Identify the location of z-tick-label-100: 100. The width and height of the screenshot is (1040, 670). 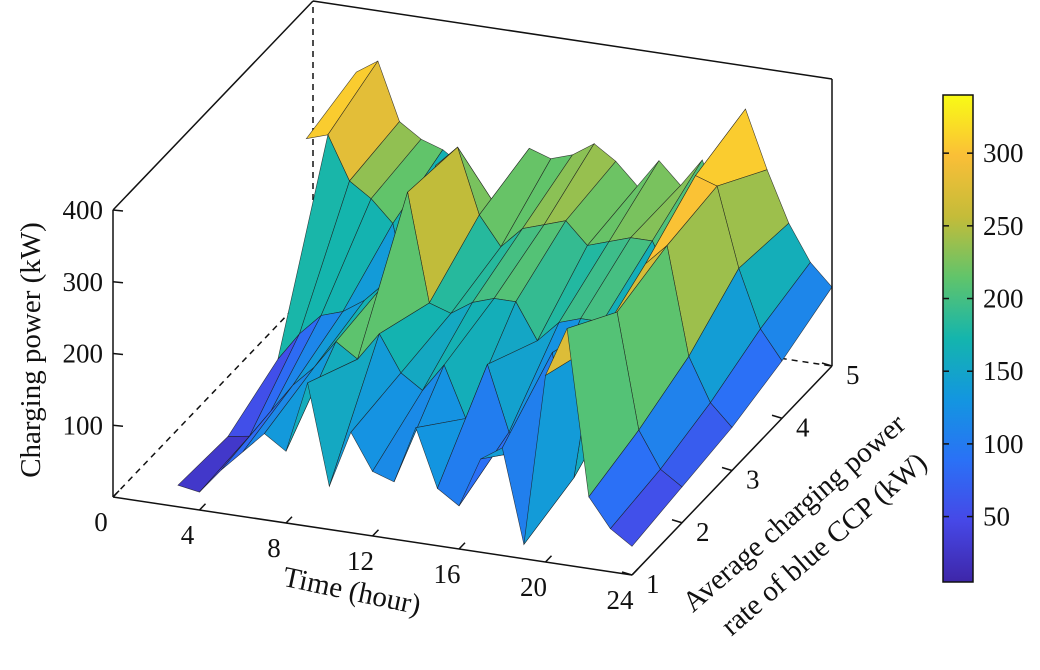
(83, 425).